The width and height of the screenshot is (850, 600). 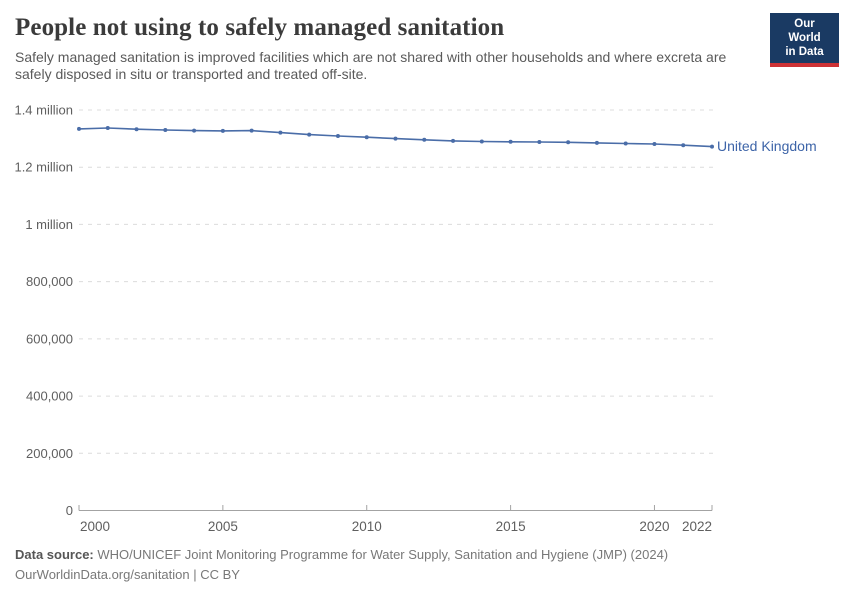 I want to click on y-axis-tick-label: 600,000, so click(x=49, y=338).